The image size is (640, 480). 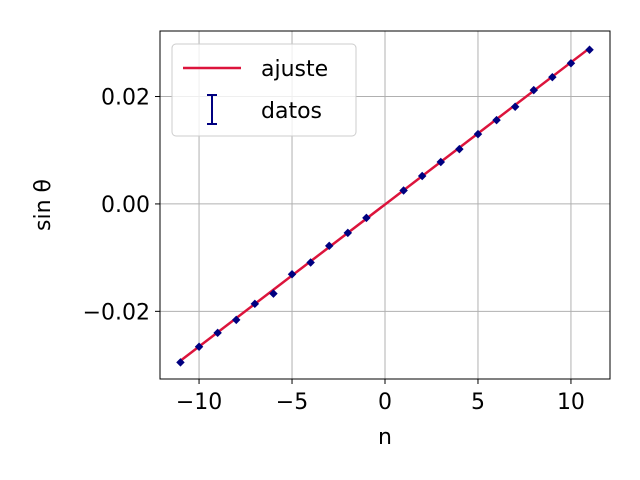 I want to click on y-tick-label: 0.00, so click(x=125, y=205).